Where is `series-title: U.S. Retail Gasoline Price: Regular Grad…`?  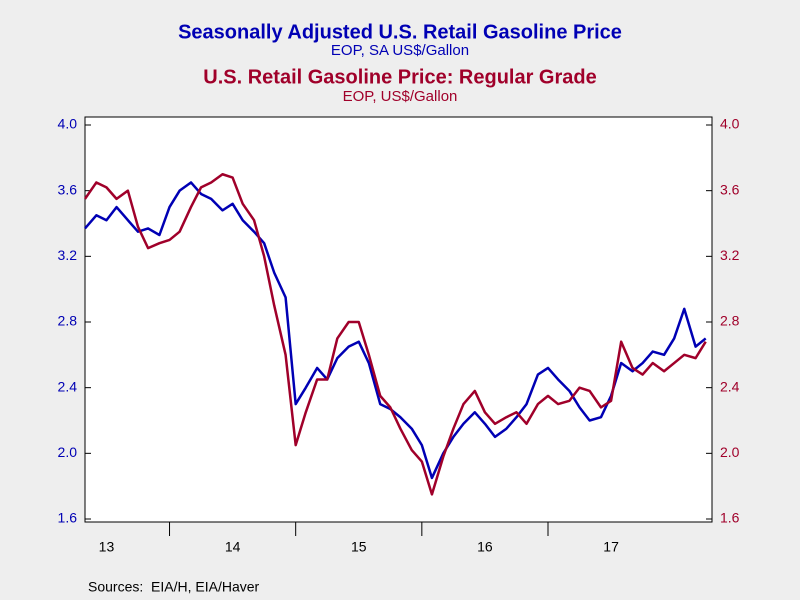 series-title: U.S. Retail Gasoline Price: Regular Grad… is located at coordinates (399, 77).